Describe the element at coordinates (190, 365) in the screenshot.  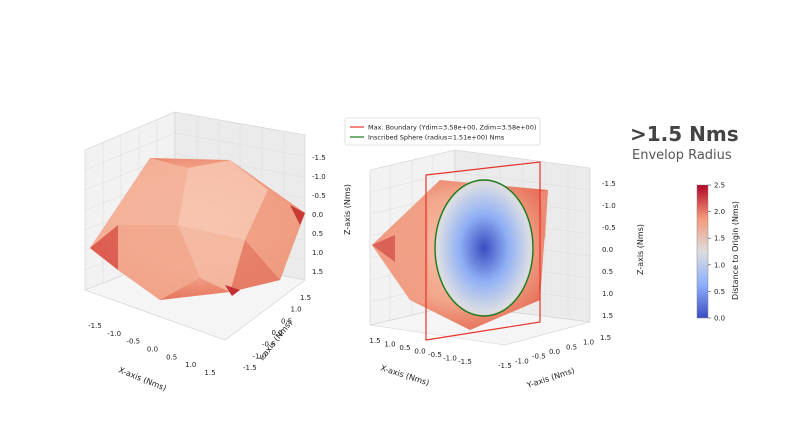
I see `left-x-tick-5: 1.0` at that location.